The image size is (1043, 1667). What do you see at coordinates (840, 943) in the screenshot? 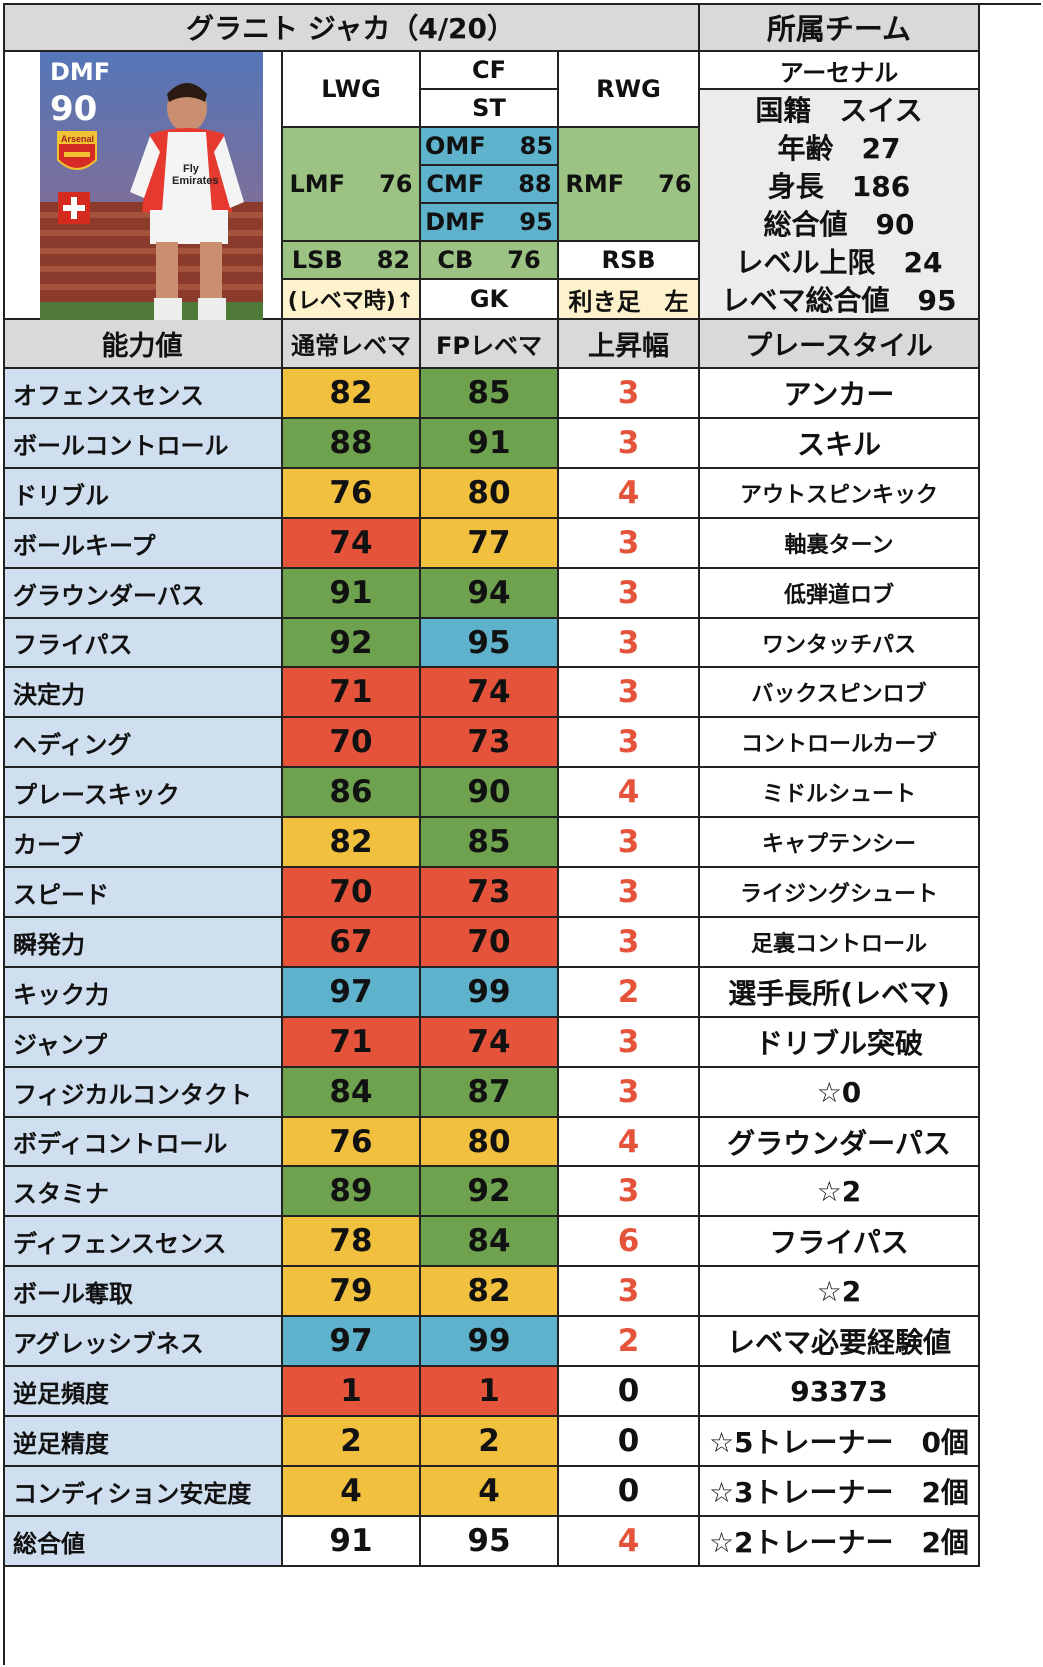
I see `side-item: 足裏コントロール` at bounding box center [840, 943].